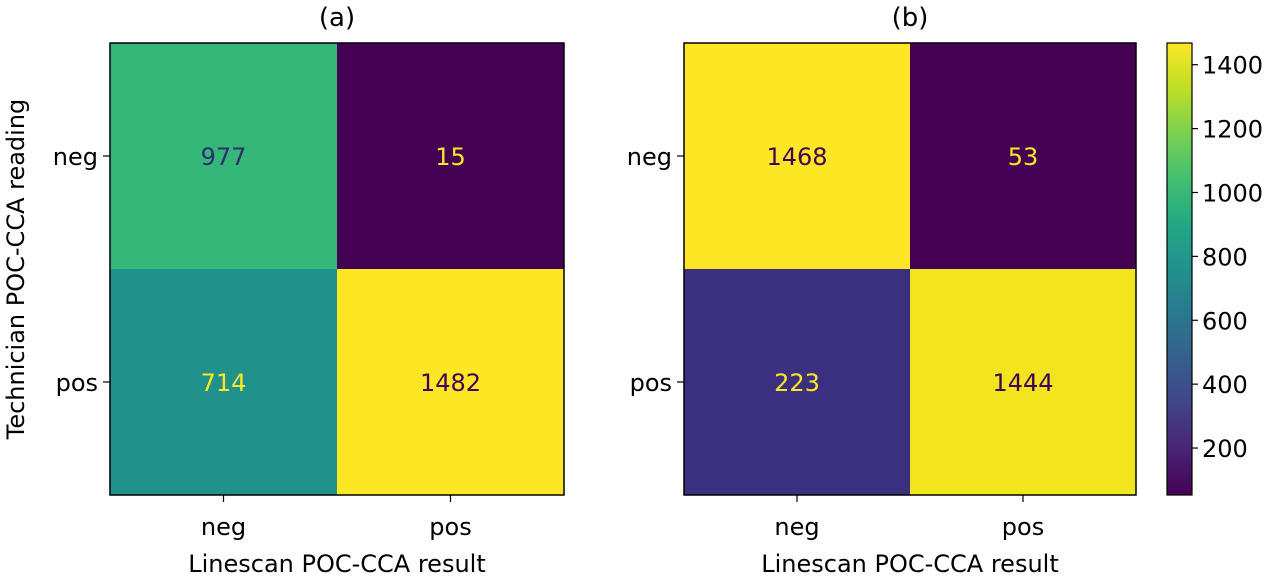 This screenshot has width=1280, height=578. I want to click on colorbar-tick-label-200: 200, so click(1225, 449).